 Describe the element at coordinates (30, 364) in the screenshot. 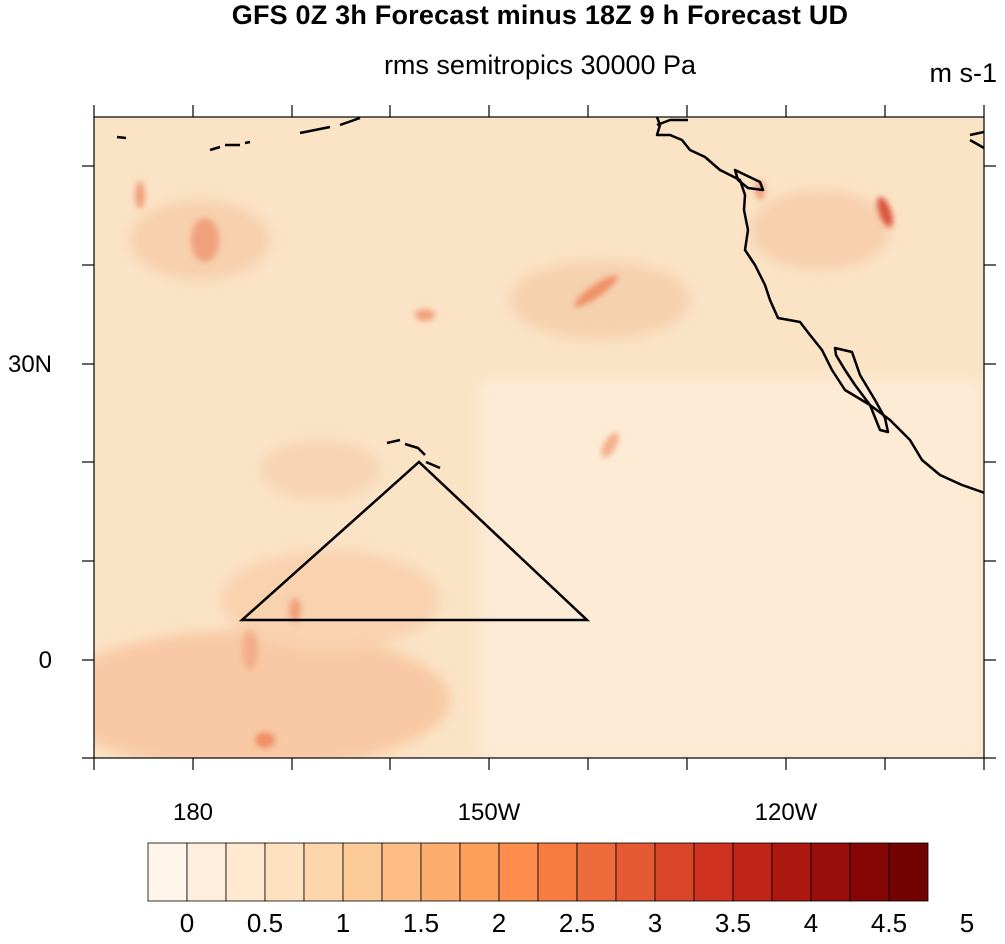

I see `lat-label-30n: 30N` at that location.